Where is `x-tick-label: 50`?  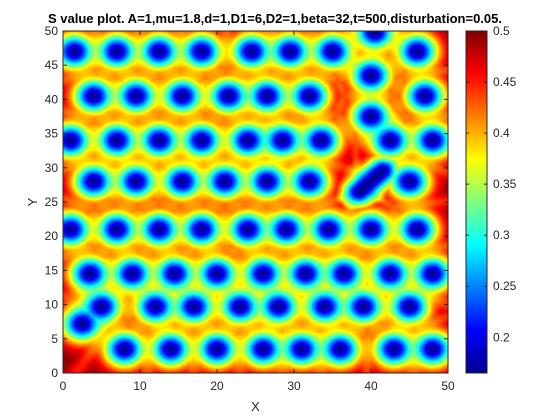
x-tick-label: 50 is located at coordinates (448, 386).